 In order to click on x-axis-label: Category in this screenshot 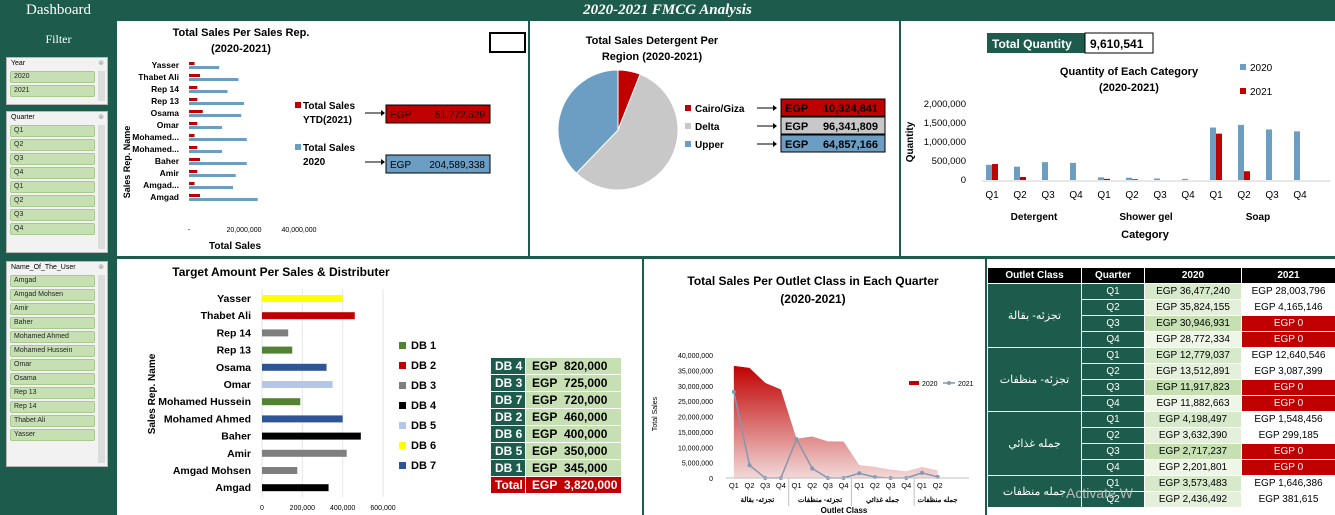, I will do `click(1145, 235)`.